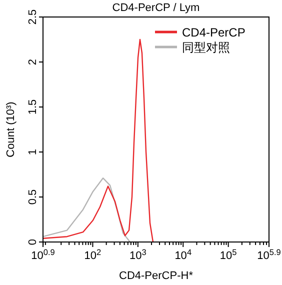  Describe the element at coordinates (206, 47) in the screenshot. I see `legend-label: 同型对照` at that location.